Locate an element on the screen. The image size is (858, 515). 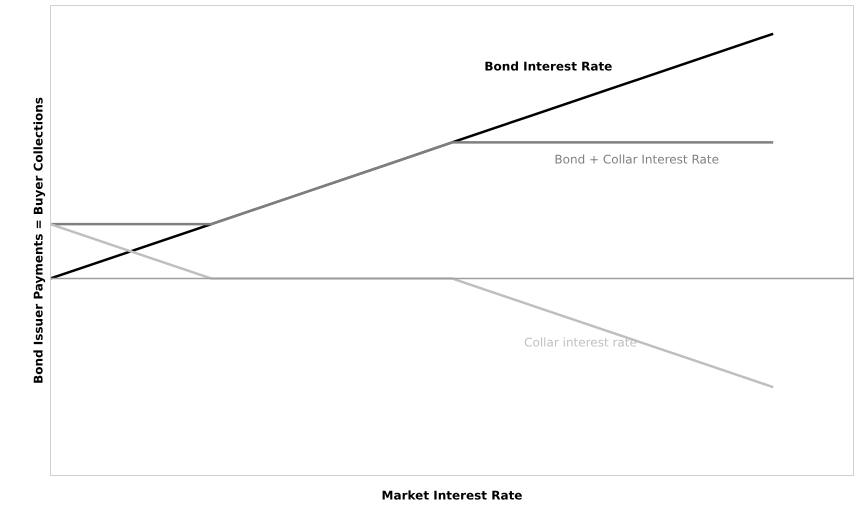
series-label: Bond + Collar Interest Rate is located at coordinates (636, 159).